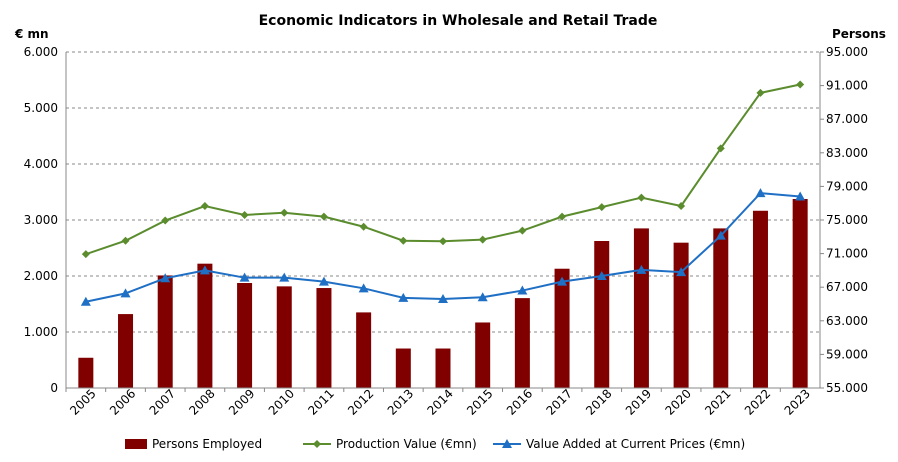  What do you see at coordinates (41, 108) in the screenshot?
I see `left-tick-label: 5.000` at bounding box center [41, 108].